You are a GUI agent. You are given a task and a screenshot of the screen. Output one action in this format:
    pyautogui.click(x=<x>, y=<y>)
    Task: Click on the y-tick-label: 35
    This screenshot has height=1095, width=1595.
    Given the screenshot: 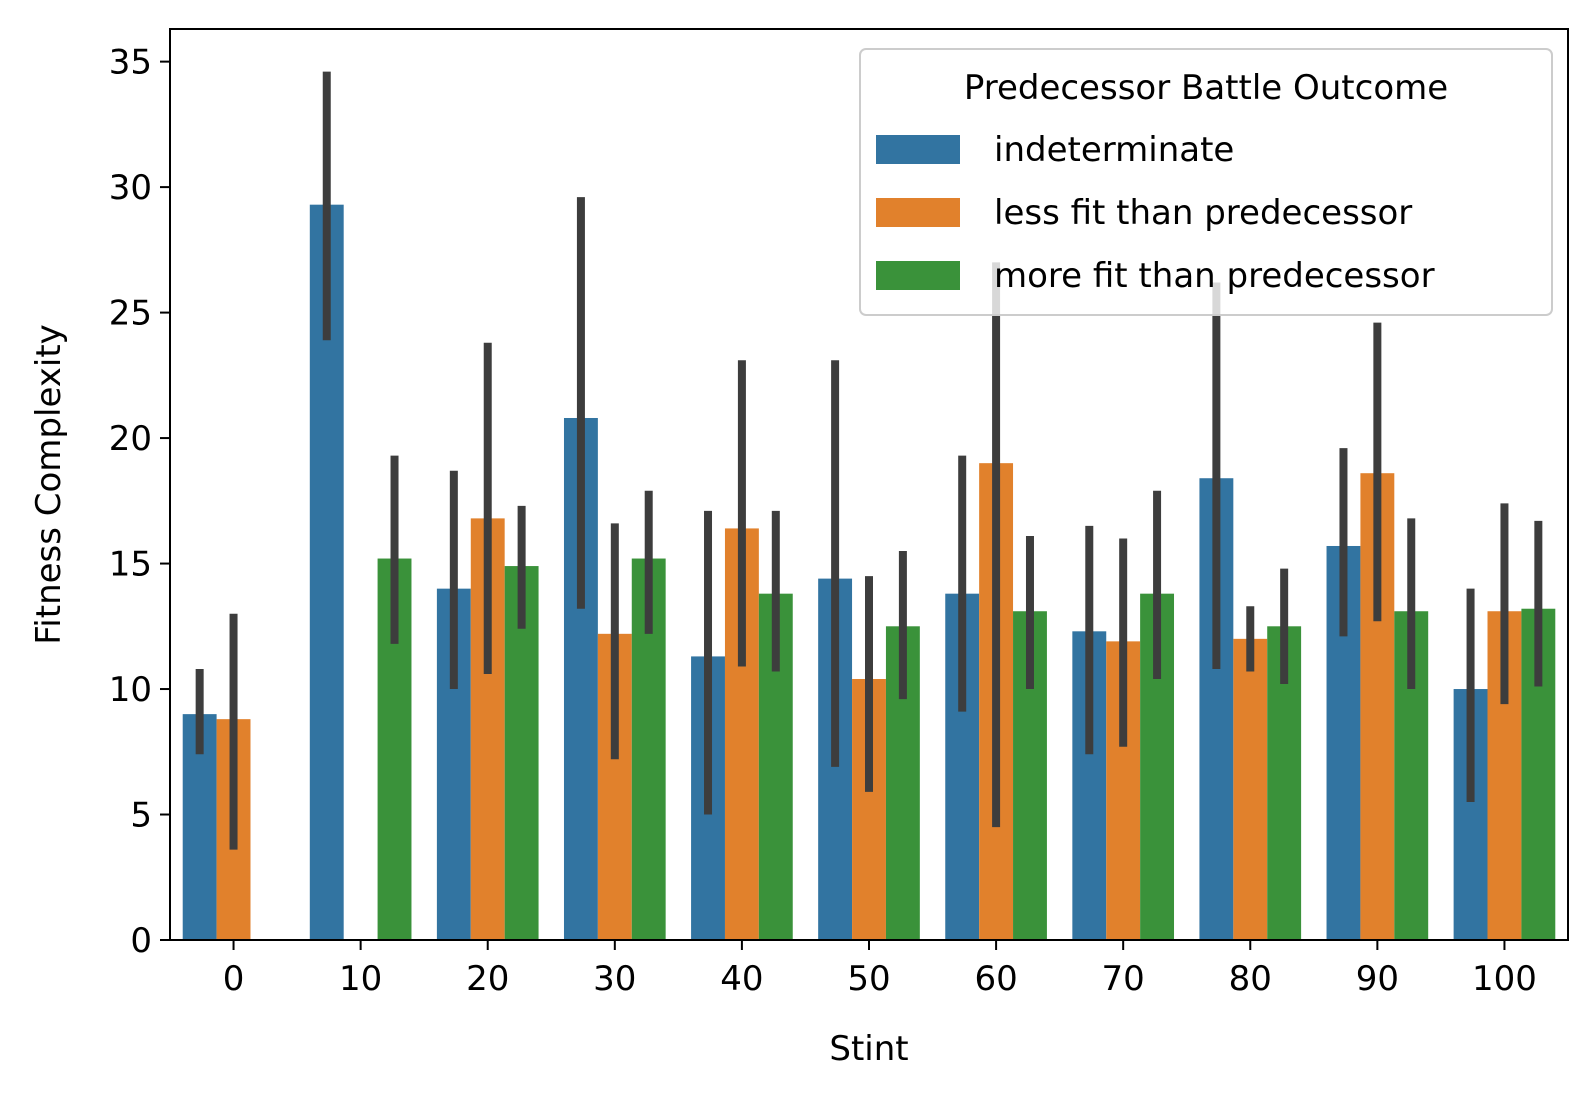 What is the action you would take?
    pyautogui.click(x=130, y=63)
    